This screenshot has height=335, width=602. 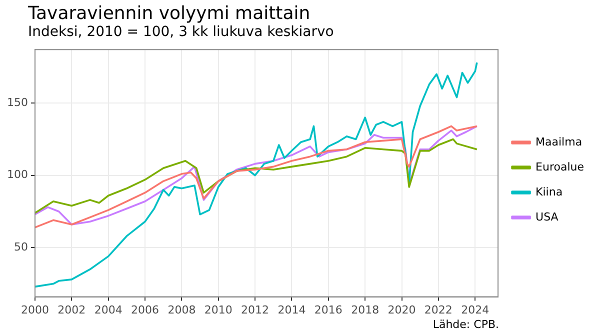 What do you see at coordinates (255, 309) in the screenshot?
I see `x-tick-label: 2012` at bounding box center [255, 309].